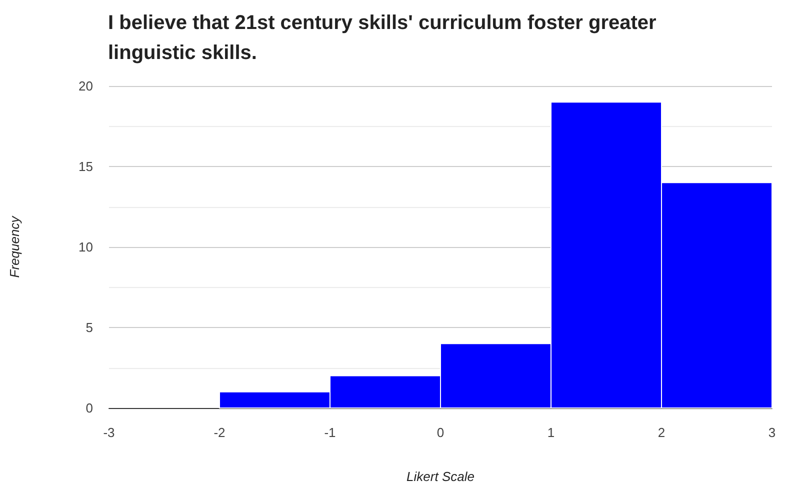  Describe the element at coordinates (440, 432) in the screenshot. I see `x-tick-label: 0` at that location.